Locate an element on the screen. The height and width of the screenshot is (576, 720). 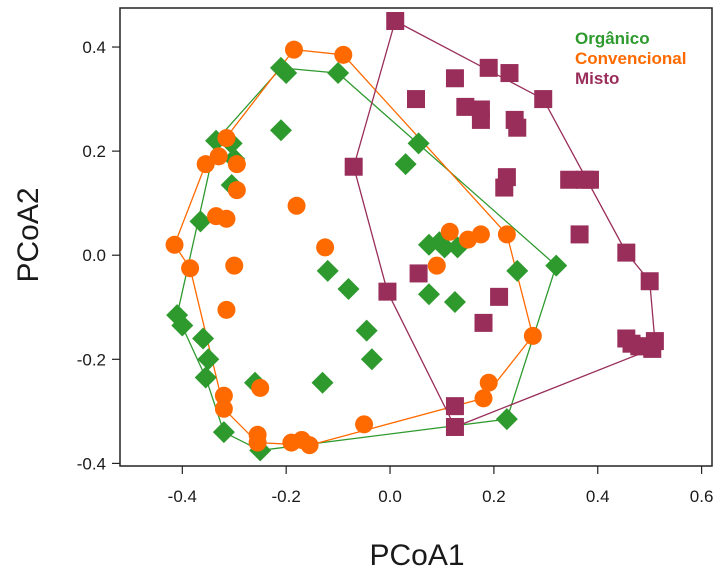
y-tick-label: -0.2 is located at coordinates (91, 359).